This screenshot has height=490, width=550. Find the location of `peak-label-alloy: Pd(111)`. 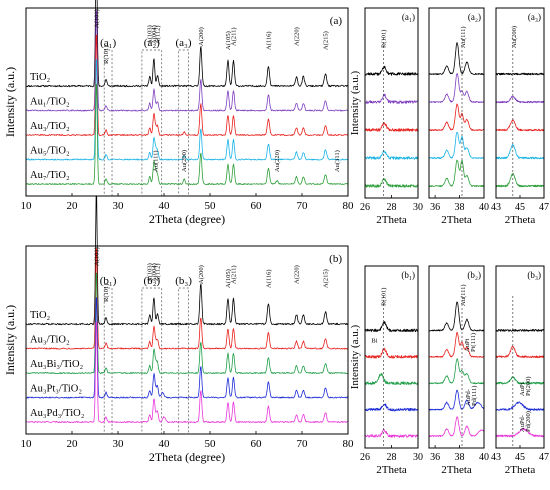

peak-label-alloy: Pd(111) is located at coordinates (474, 396).